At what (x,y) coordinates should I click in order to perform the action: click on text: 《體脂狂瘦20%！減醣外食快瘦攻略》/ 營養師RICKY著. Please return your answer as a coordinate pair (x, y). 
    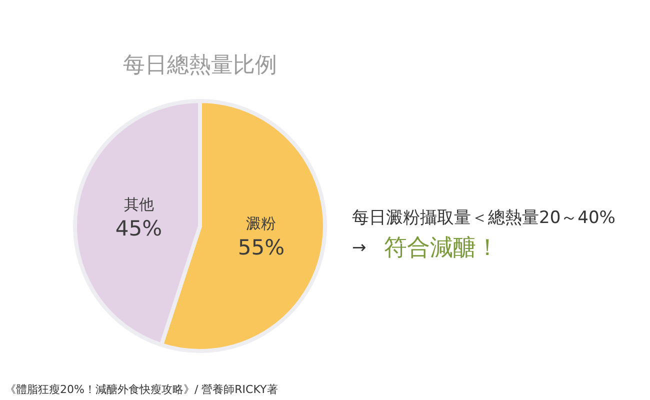
    Looking at the image, I should click on (141, 389).